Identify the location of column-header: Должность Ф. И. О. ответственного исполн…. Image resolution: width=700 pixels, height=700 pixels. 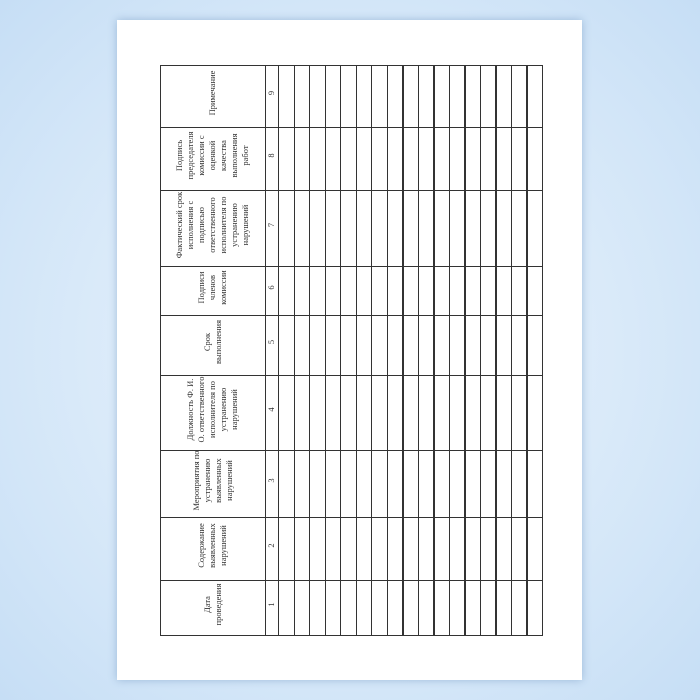
(212, 409).